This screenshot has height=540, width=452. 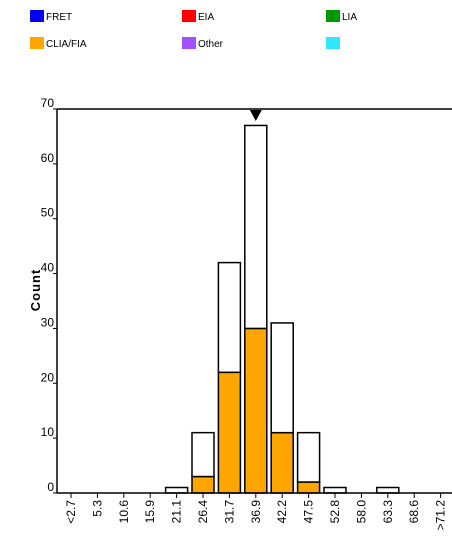 What do you see at coordinates (48, 322) in the screenshot?
I see `y-tick-label: 30` at bounding box center [48, 322].